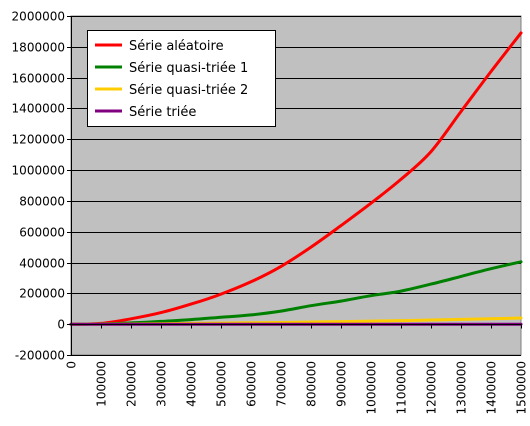 The width and height of the screenshot is (530, 426). What do you see at coordinates (40, 356) in the screenshot?
I see `y-tick-label: -200000` at bounding box center [40, 356].